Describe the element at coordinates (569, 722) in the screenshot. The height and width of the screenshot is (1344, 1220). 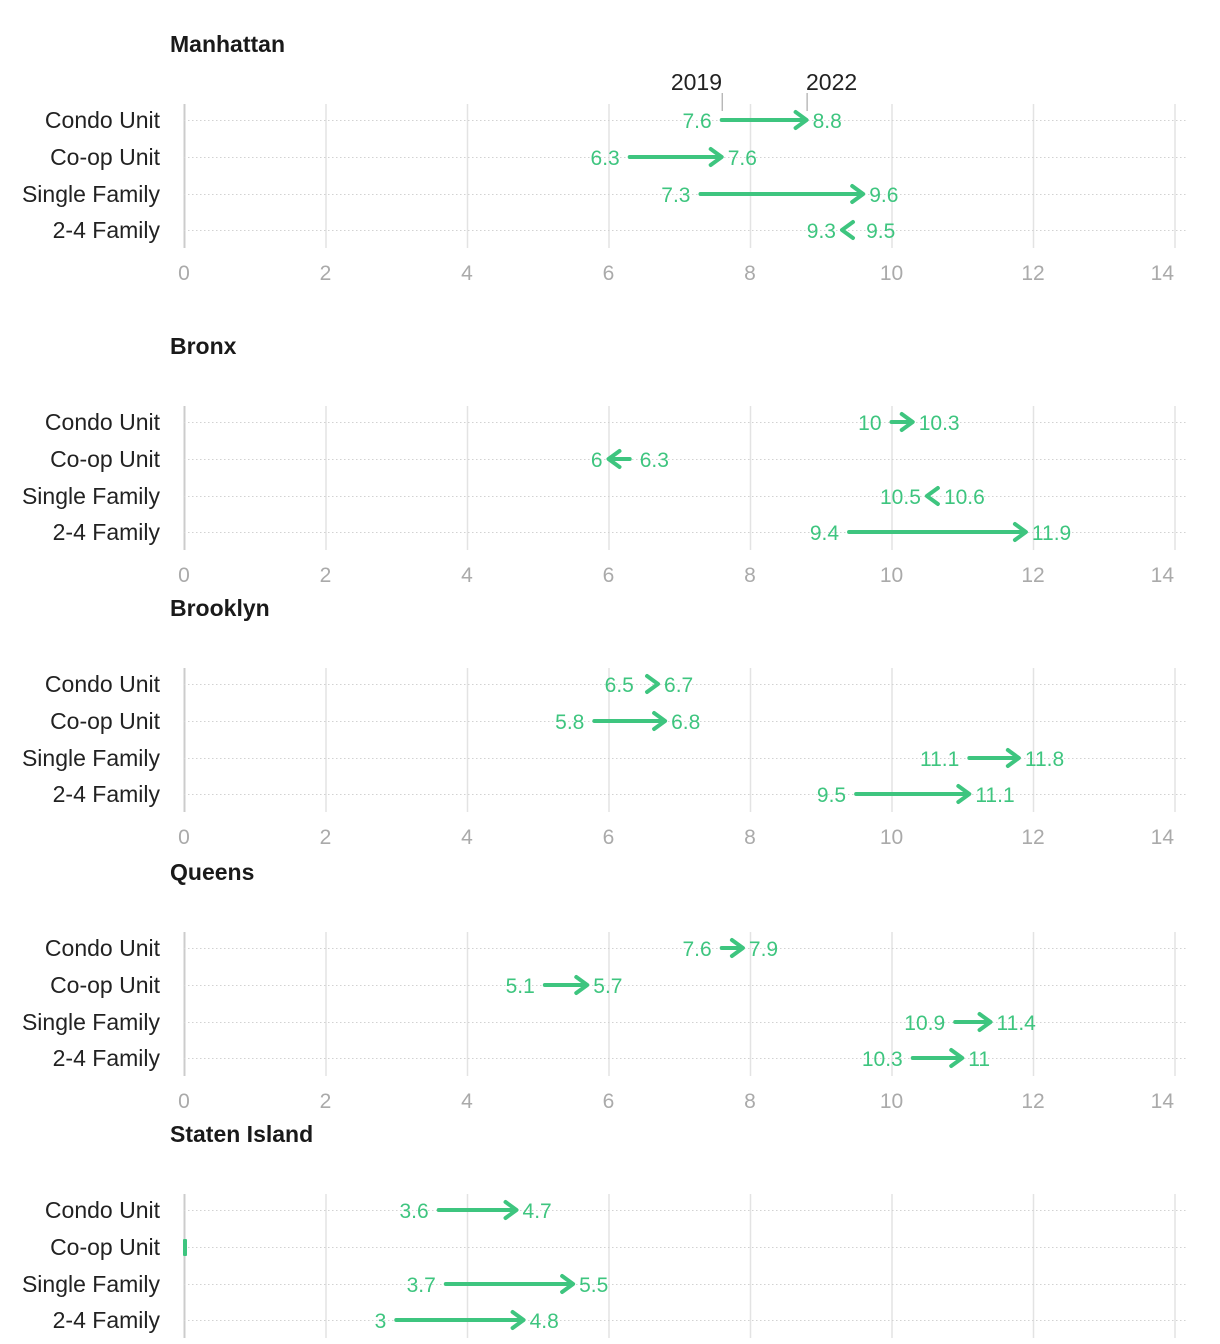
I see `start-value-label: 5.8` at that location.